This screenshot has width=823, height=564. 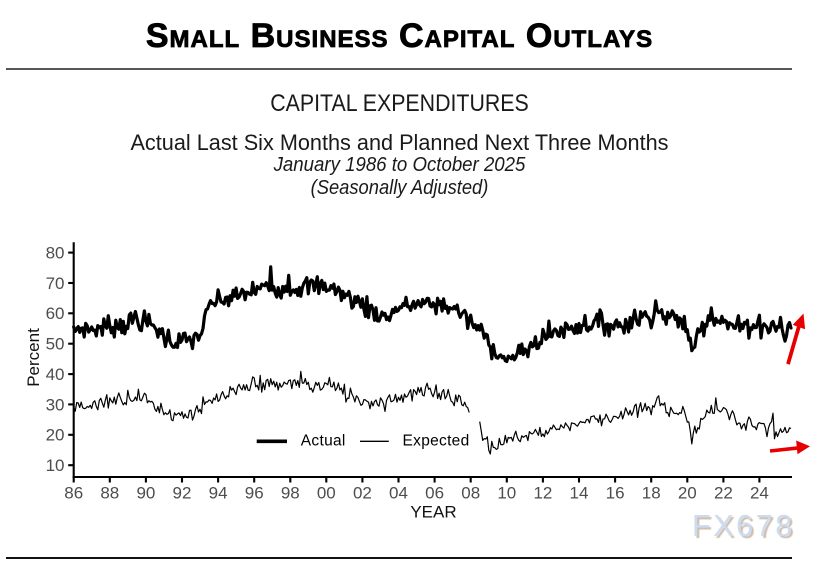 I want to click on svg-text: 70, so click(x=55, y=283).